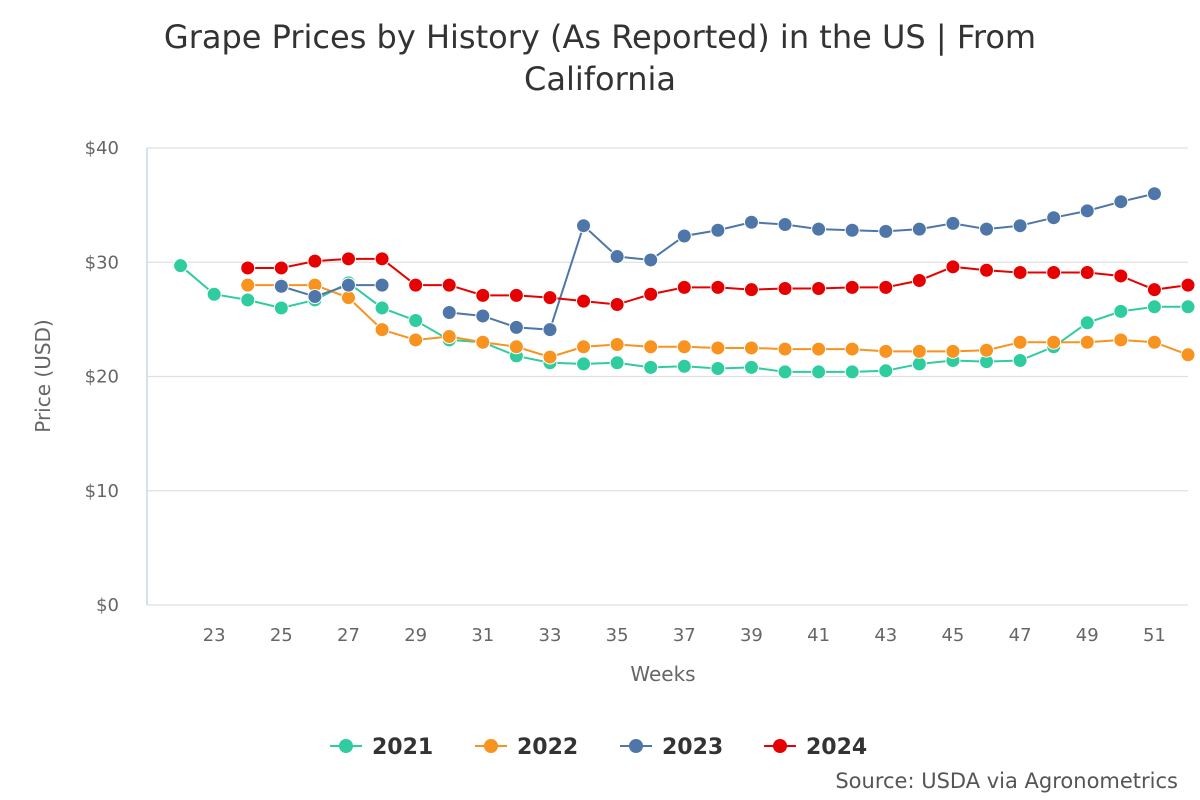 The height and width of the screenshot is (800, 1200). Describe the element at coordinates (381, 747) in the screenshot. I see `legend-item-2021: 2021` at that location.